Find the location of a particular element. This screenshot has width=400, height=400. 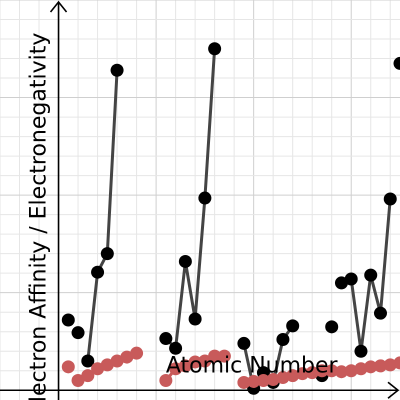

y-axis-label: Electron Affinity / Electronegativity is located at coordinates (39, 216).